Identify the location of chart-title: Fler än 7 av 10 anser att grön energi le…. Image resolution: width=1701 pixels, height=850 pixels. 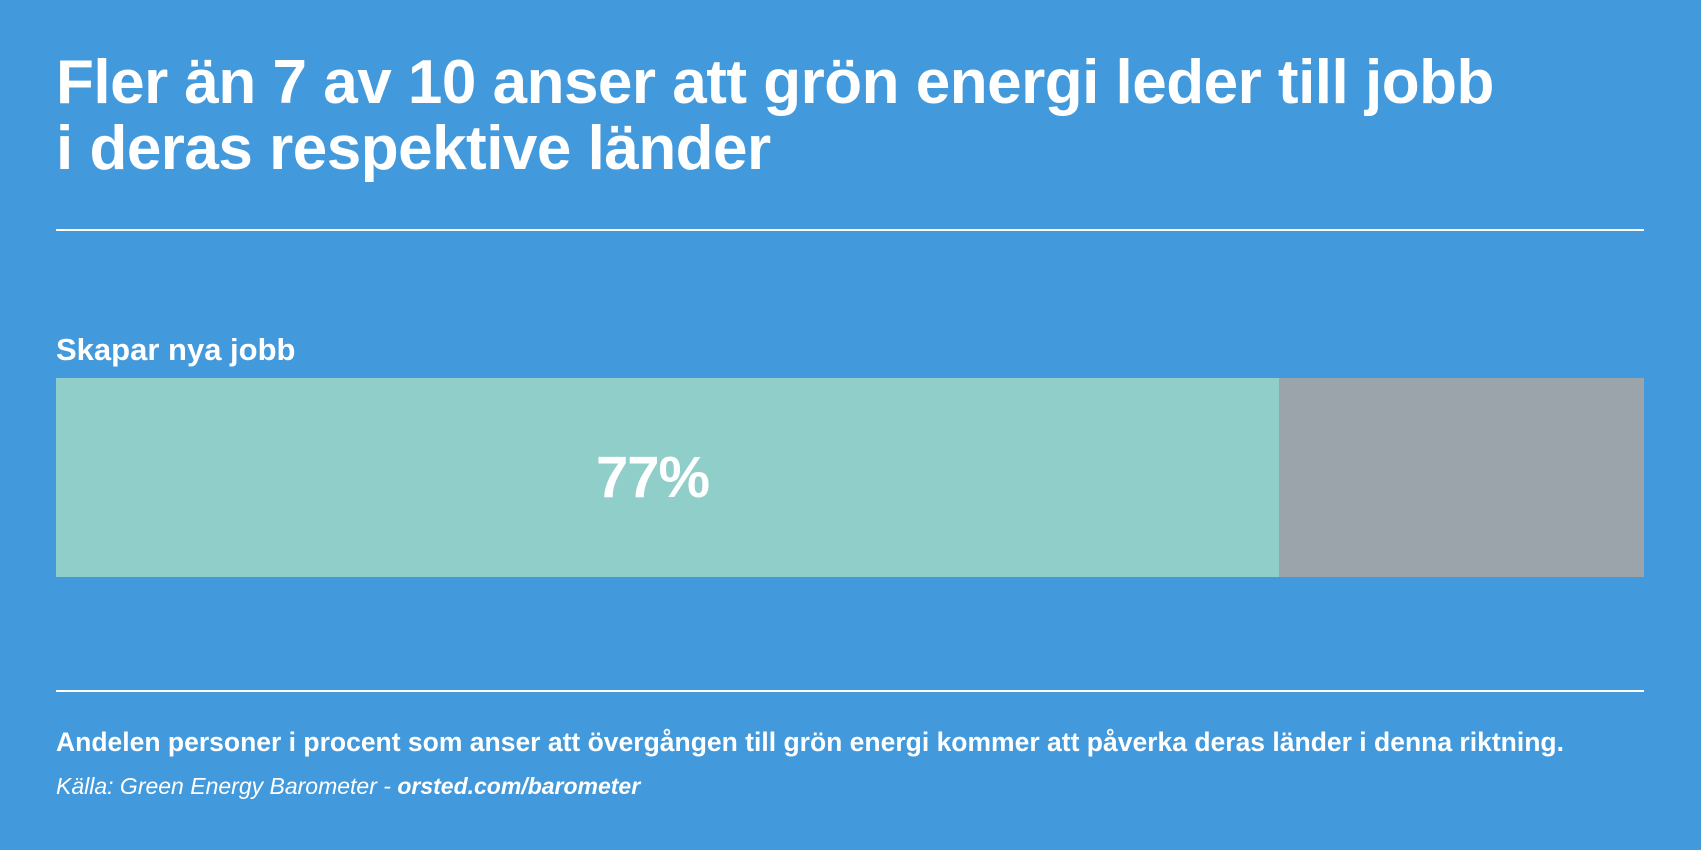
(856, 116).